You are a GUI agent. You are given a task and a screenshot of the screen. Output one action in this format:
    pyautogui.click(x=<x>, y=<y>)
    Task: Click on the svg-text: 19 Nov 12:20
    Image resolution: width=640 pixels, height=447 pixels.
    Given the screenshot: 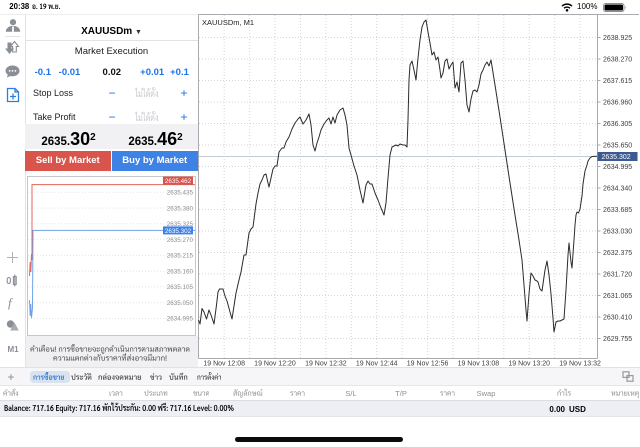 What is the action you would take?
    pyautogui.click(x=275, y=364)
    